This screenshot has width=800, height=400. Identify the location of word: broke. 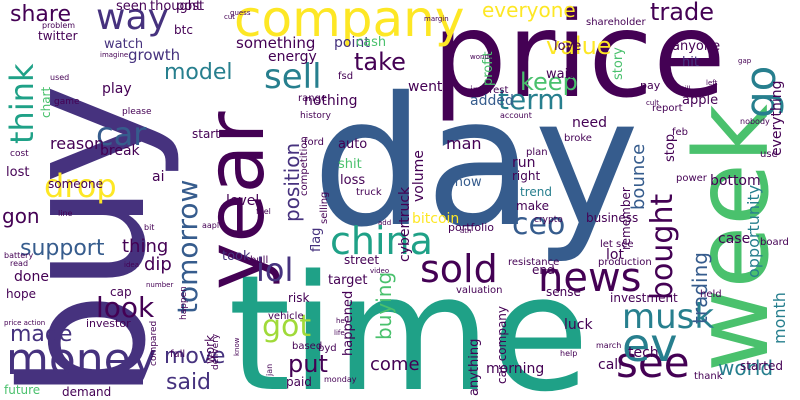
(578, 138).